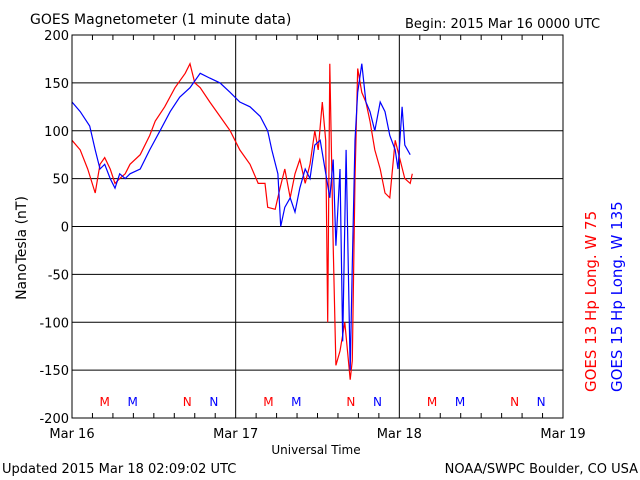 The height and width of the screenshot is (480, 640). Describe the element at coordinates (56, 84) in the screenshot. I see `y-tick-label: 150` at that location.